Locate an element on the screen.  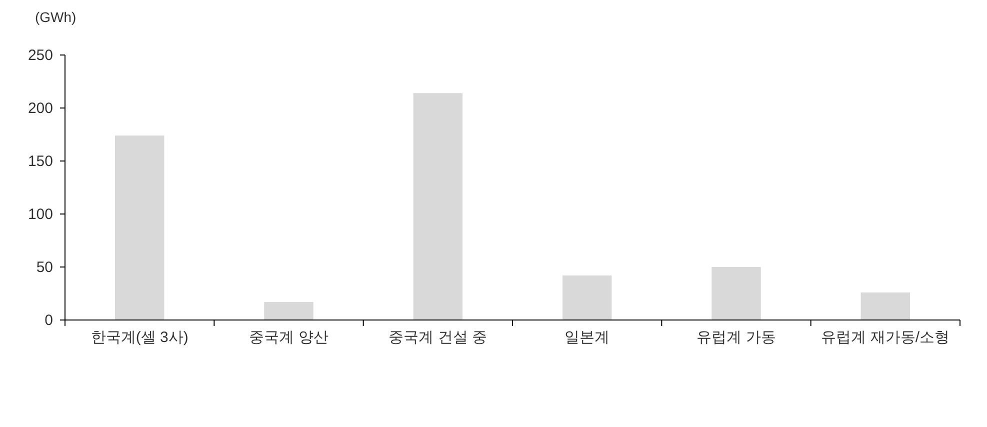
x-tick-label: 유럽계 가동 is located at coordinates (736, 337).